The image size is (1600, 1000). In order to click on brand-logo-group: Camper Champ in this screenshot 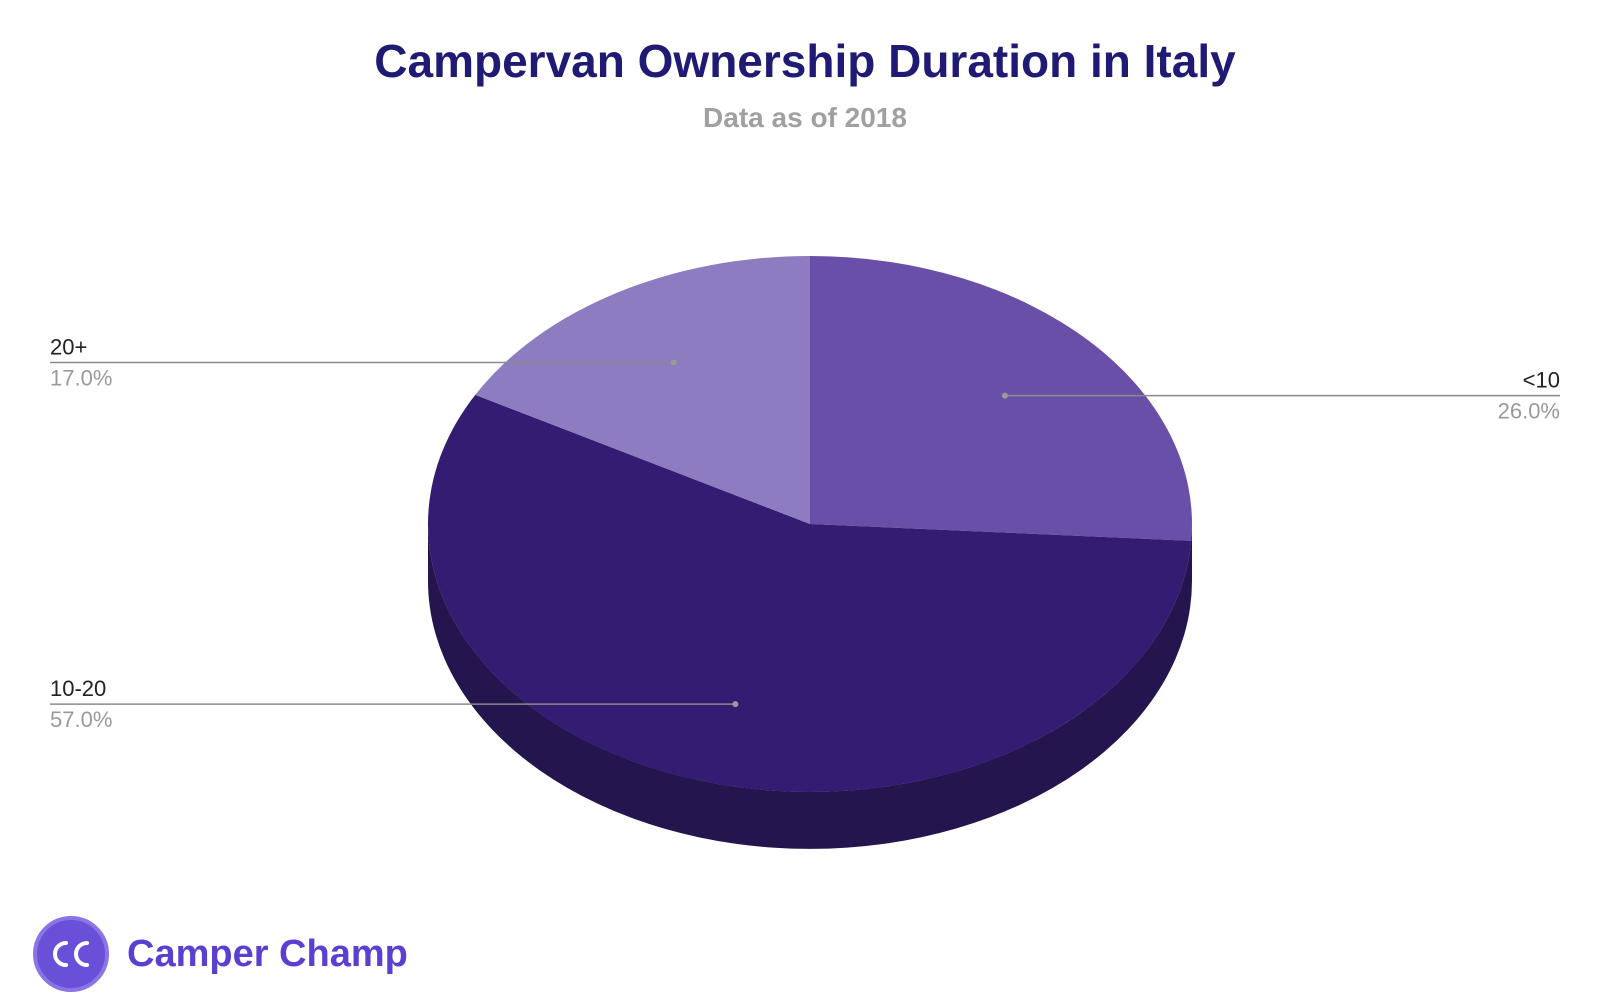, I will do `click(220, 954)`.